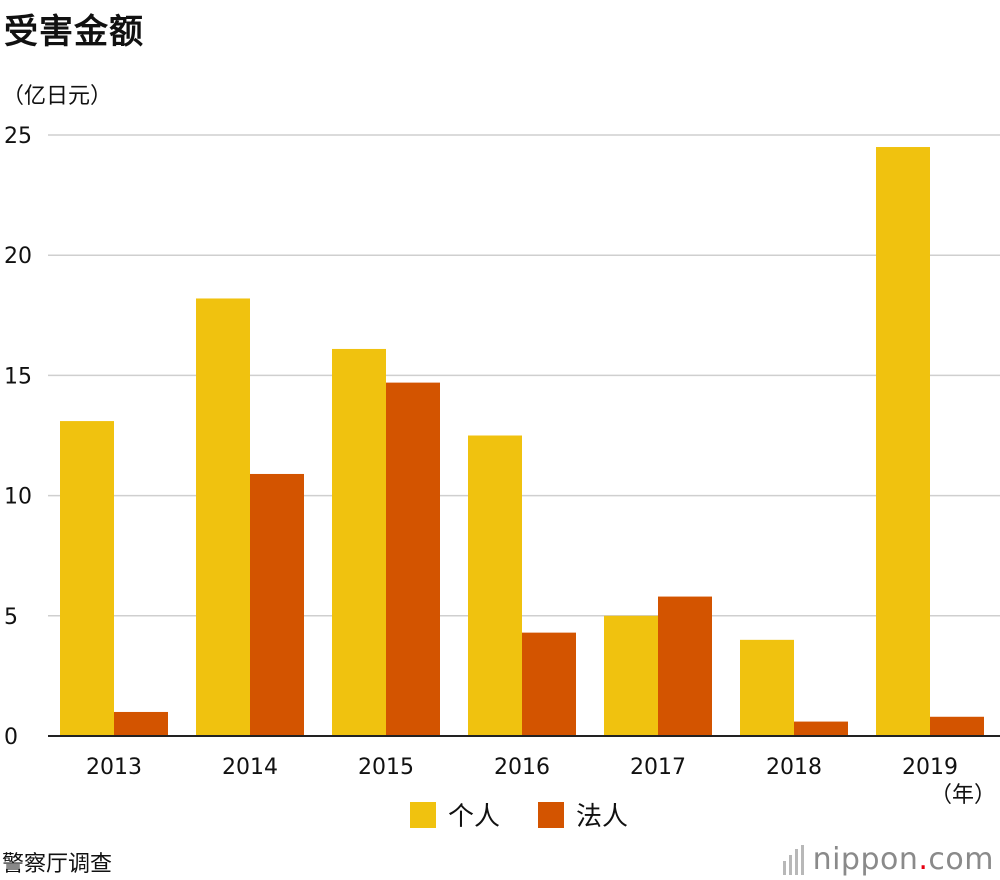  What do you see at coordinates (474, 817) in the screenshot?
I see `legend-label-individual: 个人` at bounding box center [474, 817].